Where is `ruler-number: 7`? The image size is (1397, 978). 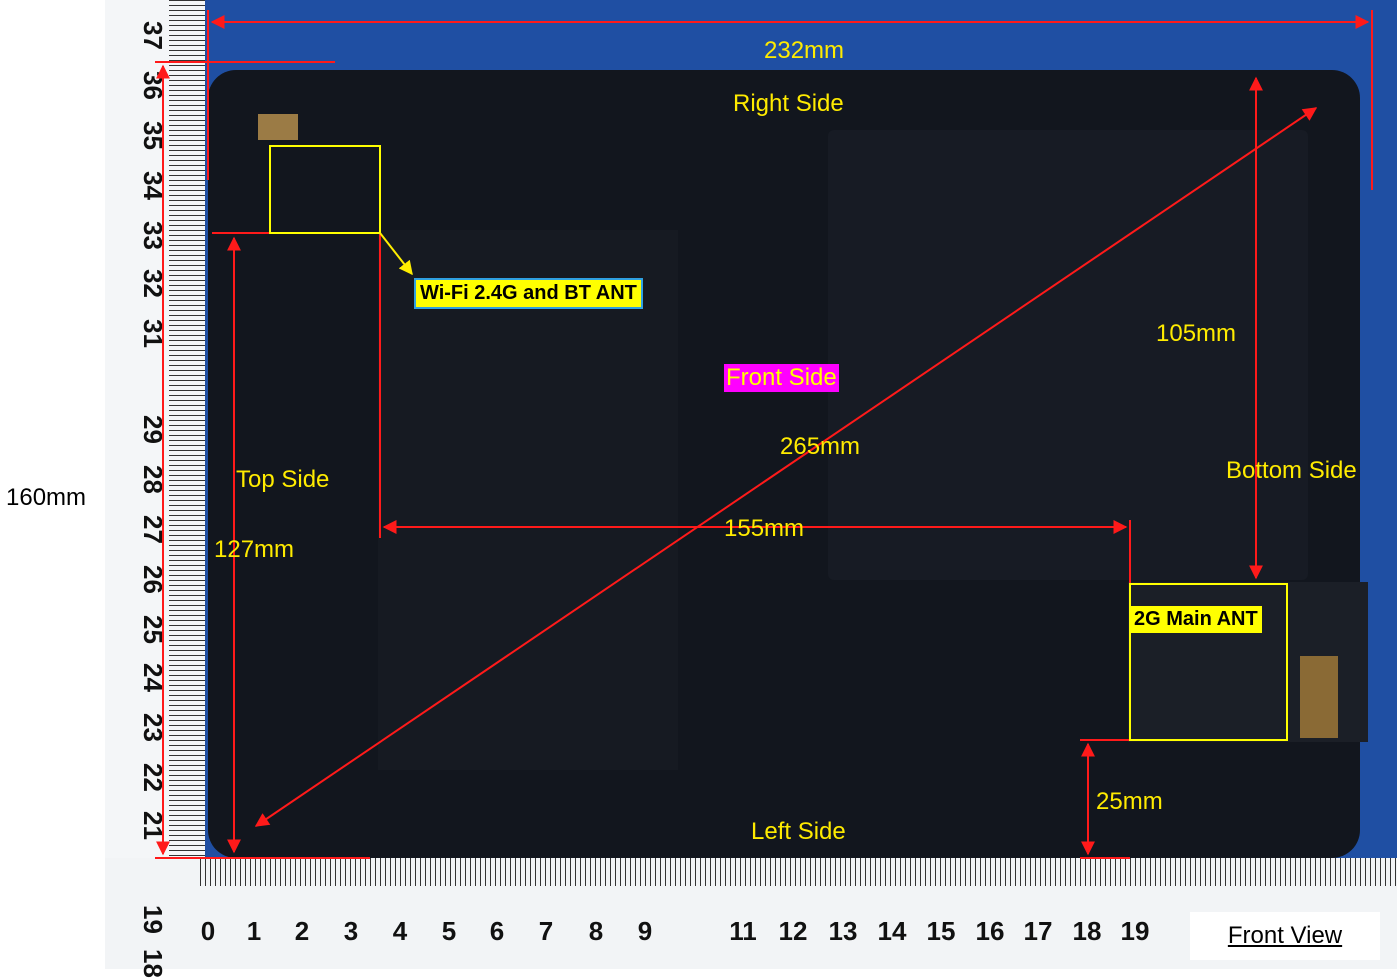
ruler-number: 7 is located at coordinates (546, 931).